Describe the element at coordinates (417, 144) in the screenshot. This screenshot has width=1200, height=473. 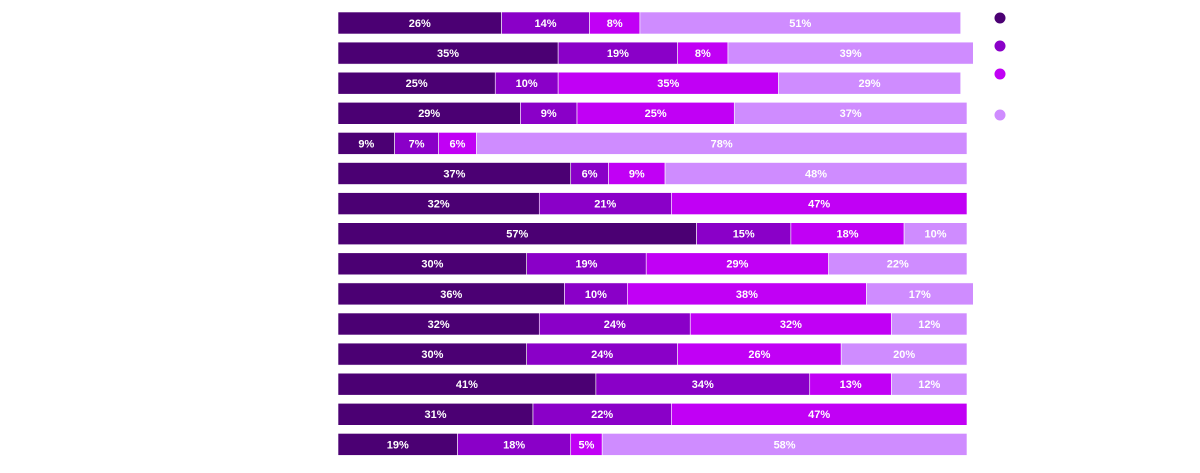
I see `data-label: 7%` at that location.